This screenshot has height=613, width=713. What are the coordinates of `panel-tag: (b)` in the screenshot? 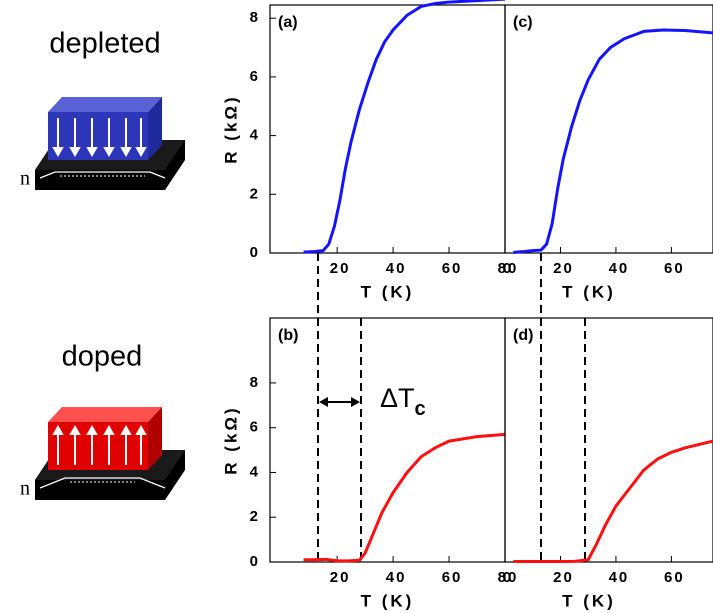 It's located at (288, 335).